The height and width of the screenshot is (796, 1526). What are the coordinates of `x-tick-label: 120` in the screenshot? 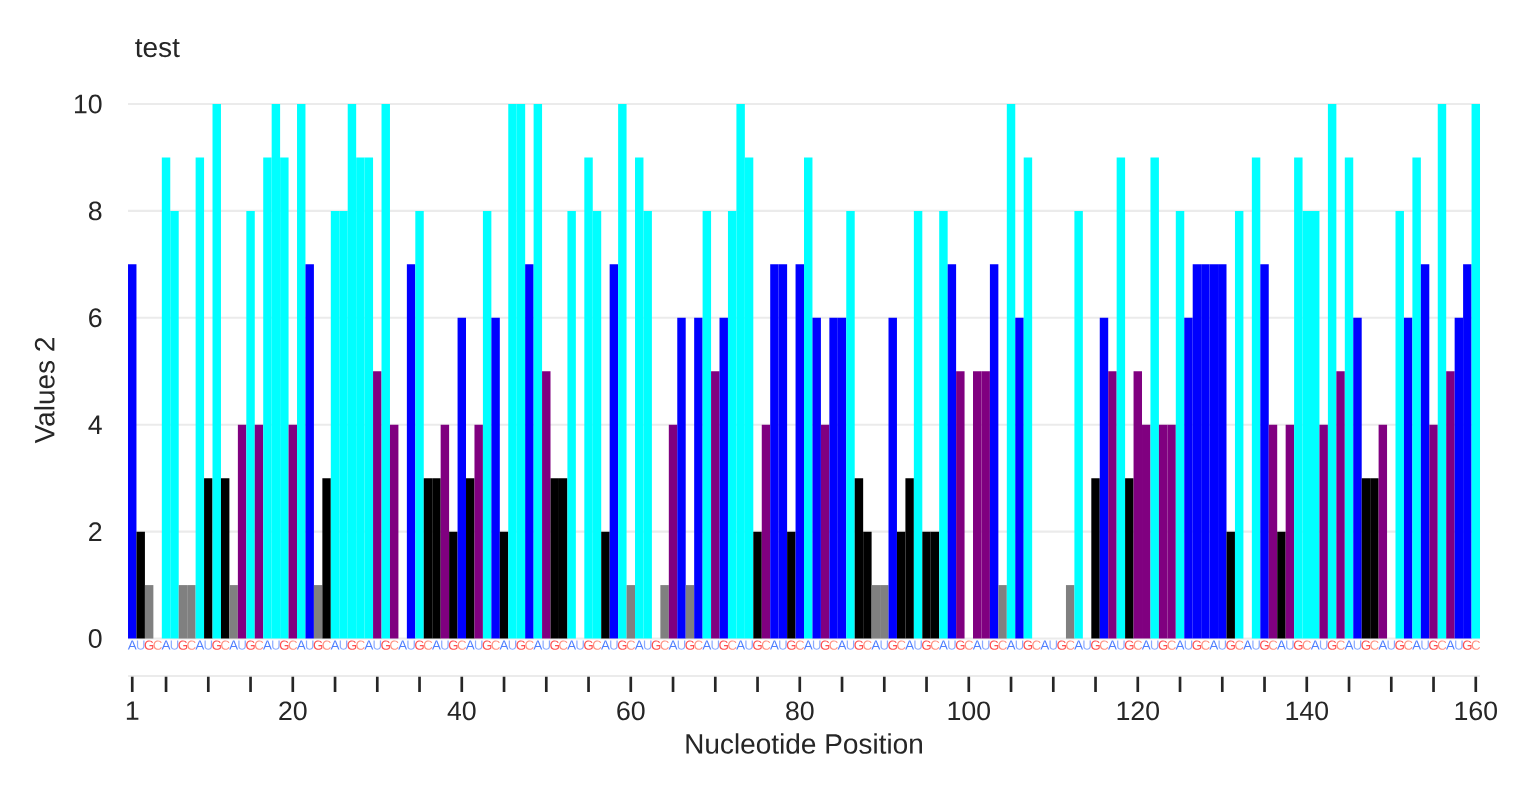 It's located at (1138, 711).